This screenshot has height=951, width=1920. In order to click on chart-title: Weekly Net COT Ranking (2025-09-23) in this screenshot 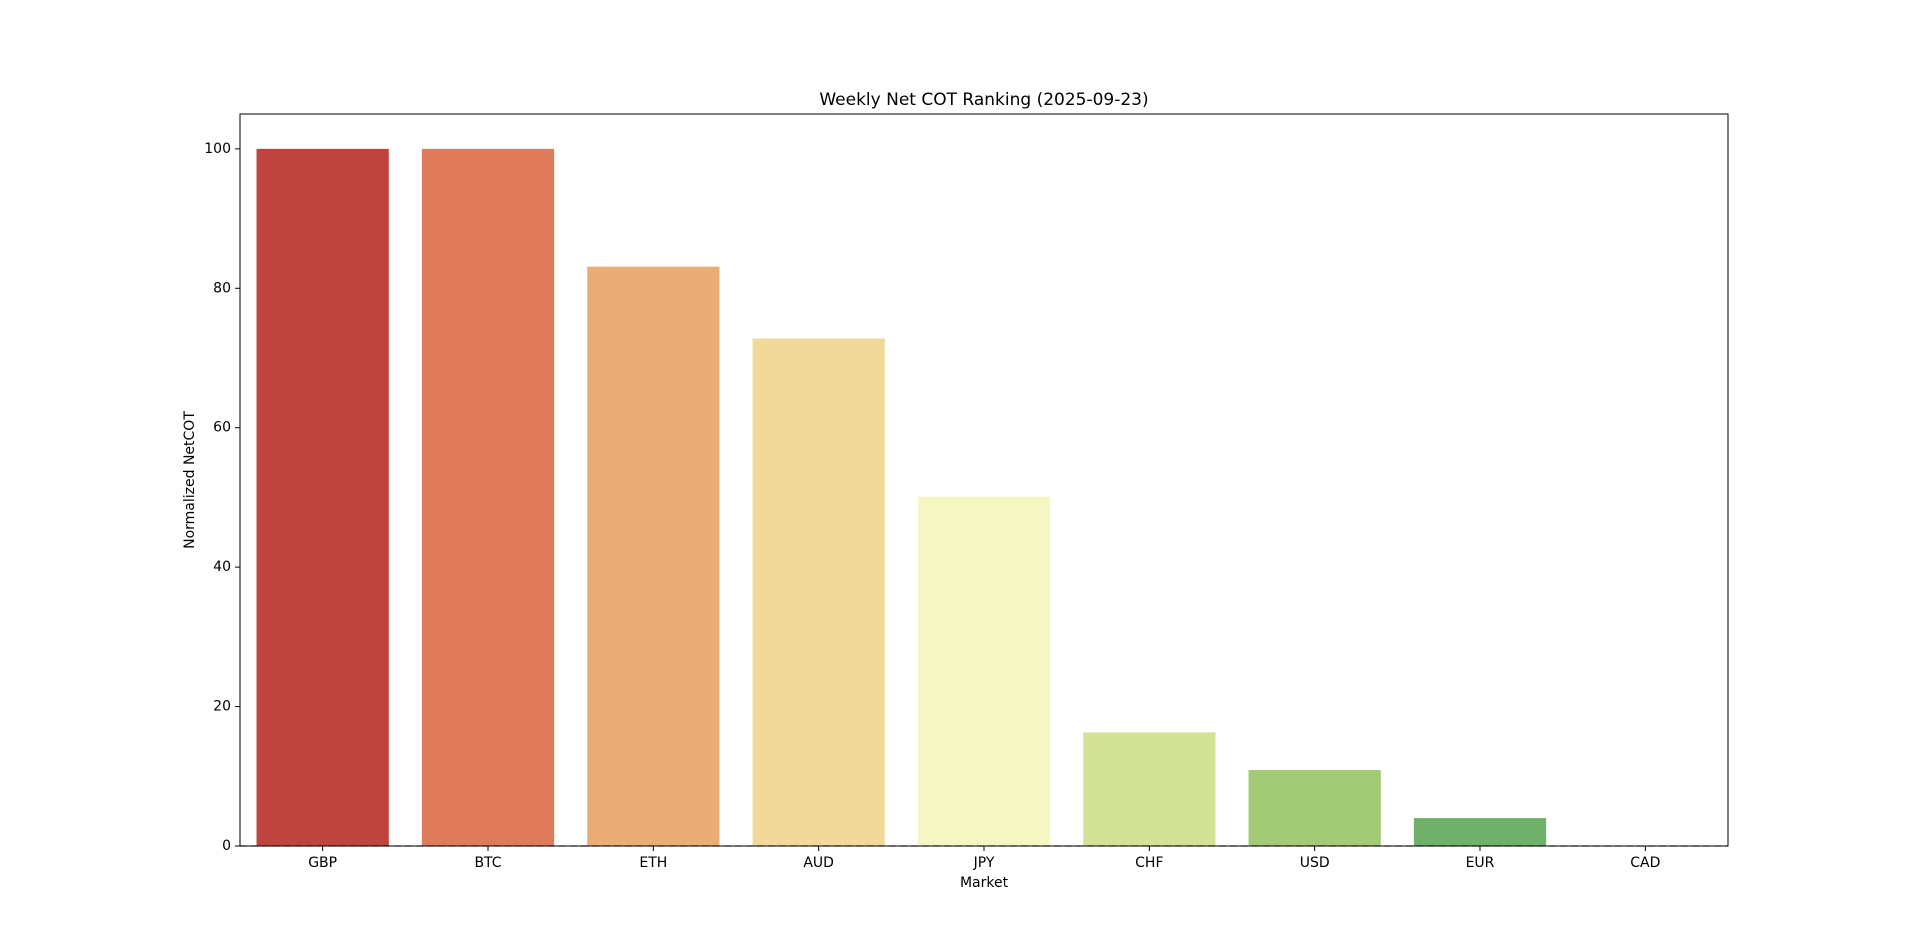, I will do `click(983, 100)`.